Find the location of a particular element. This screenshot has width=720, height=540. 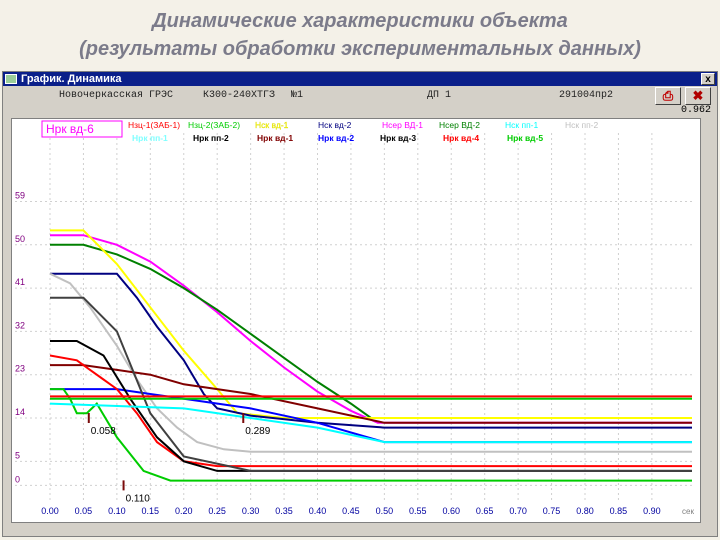

y-tick-label: 0 is located at coordinates (17, 479).